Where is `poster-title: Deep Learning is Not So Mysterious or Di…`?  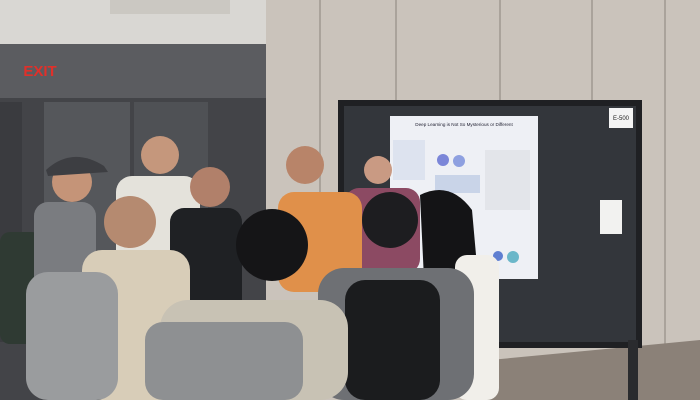 poster-title: Deep Learning is Not So Mysterious or Di… is located at coordinates (464, 124).